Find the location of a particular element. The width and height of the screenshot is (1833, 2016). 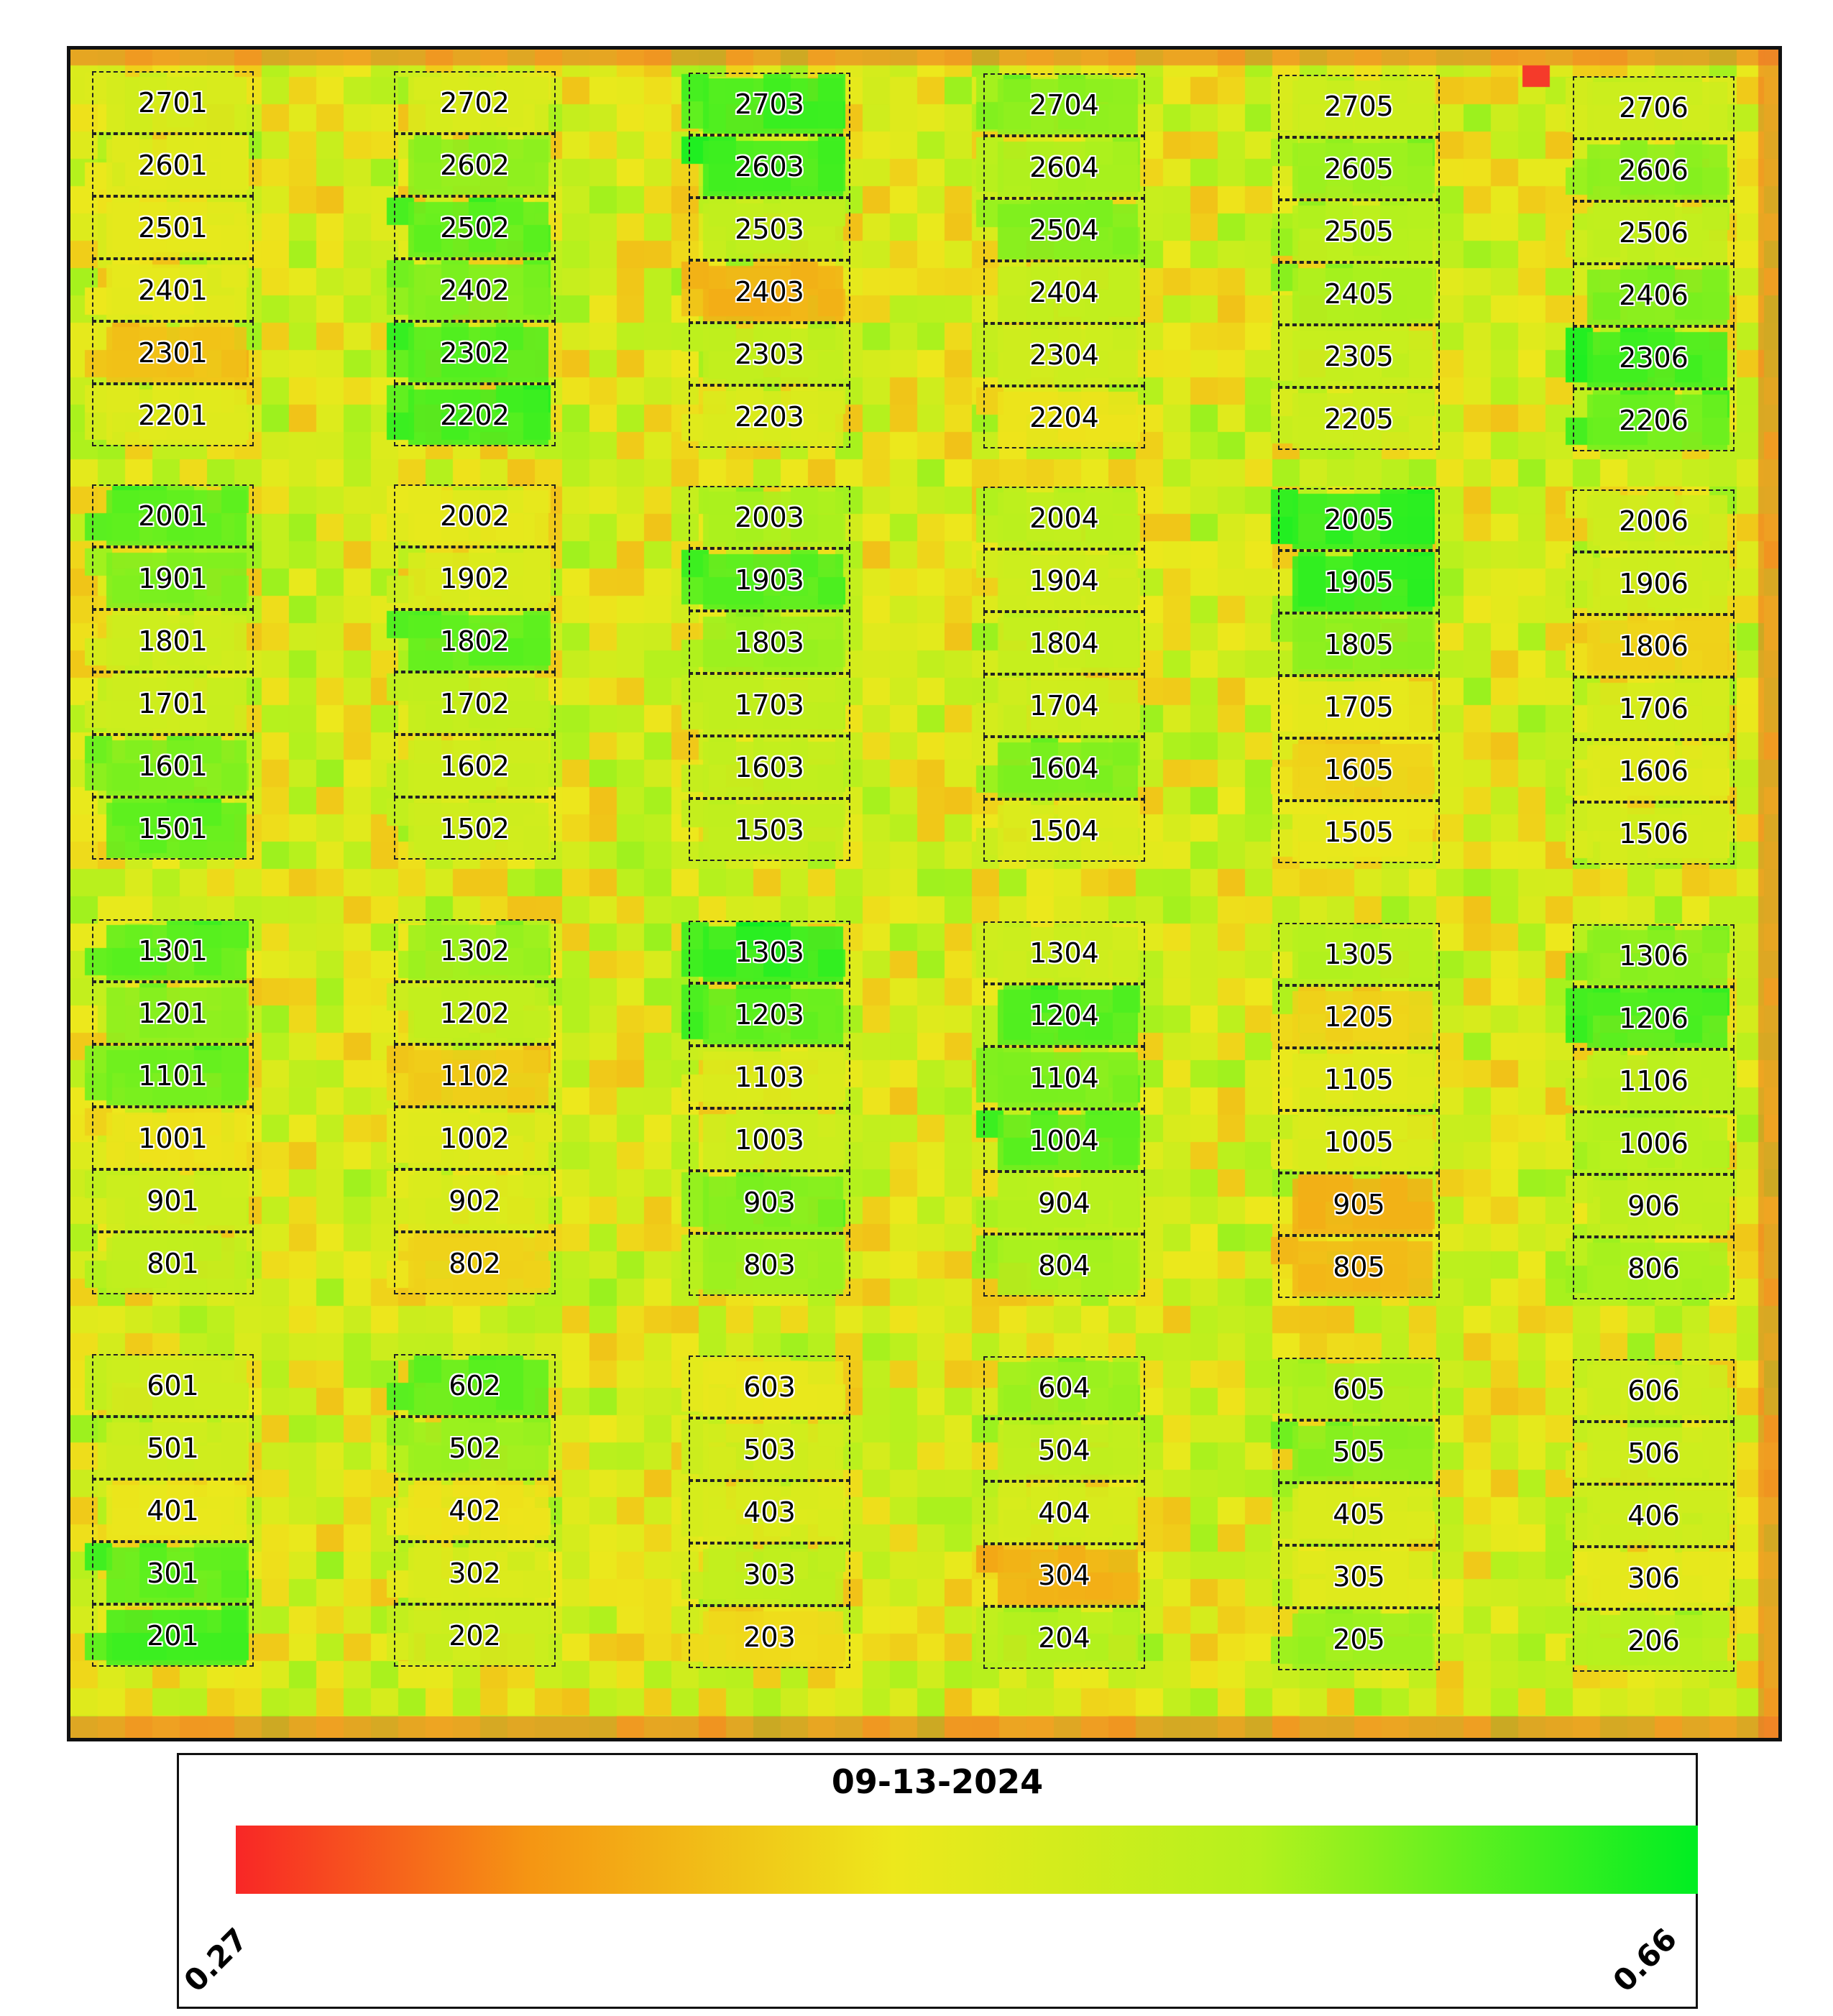

plot-2302: 2302 is located at coordinates (475, 352).